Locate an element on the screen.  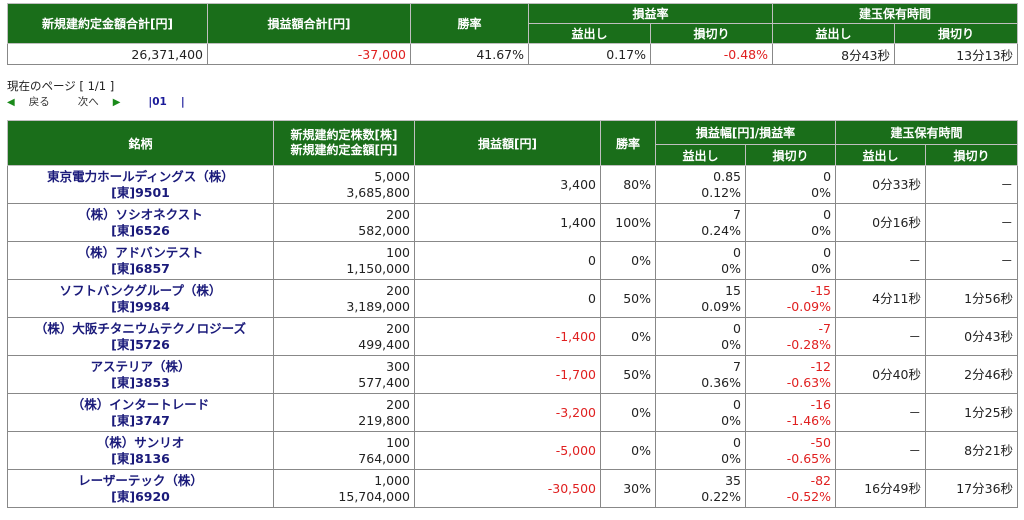
win-rate-value: 0% is located at coordinates (628, 260).